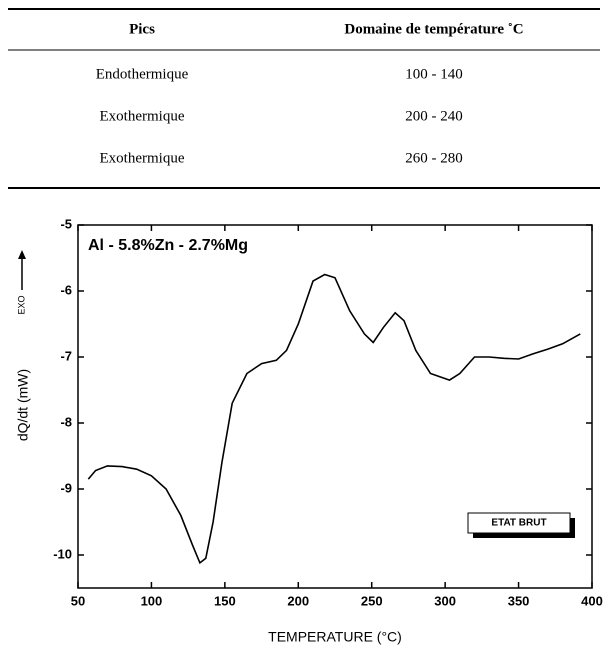 This screenshot has height=655, width=607. I want to click on x-tick-label: 300, so click(445, 600).